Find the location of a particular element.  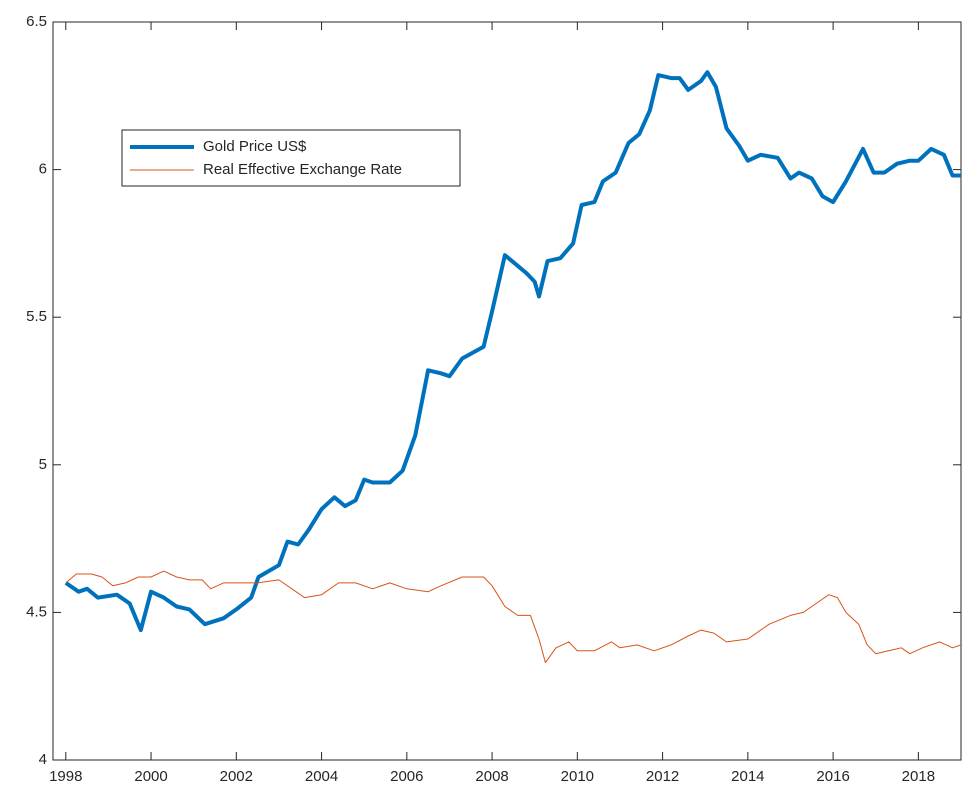

y-tick-label: 5.5 is located at coordinates (36, 316).